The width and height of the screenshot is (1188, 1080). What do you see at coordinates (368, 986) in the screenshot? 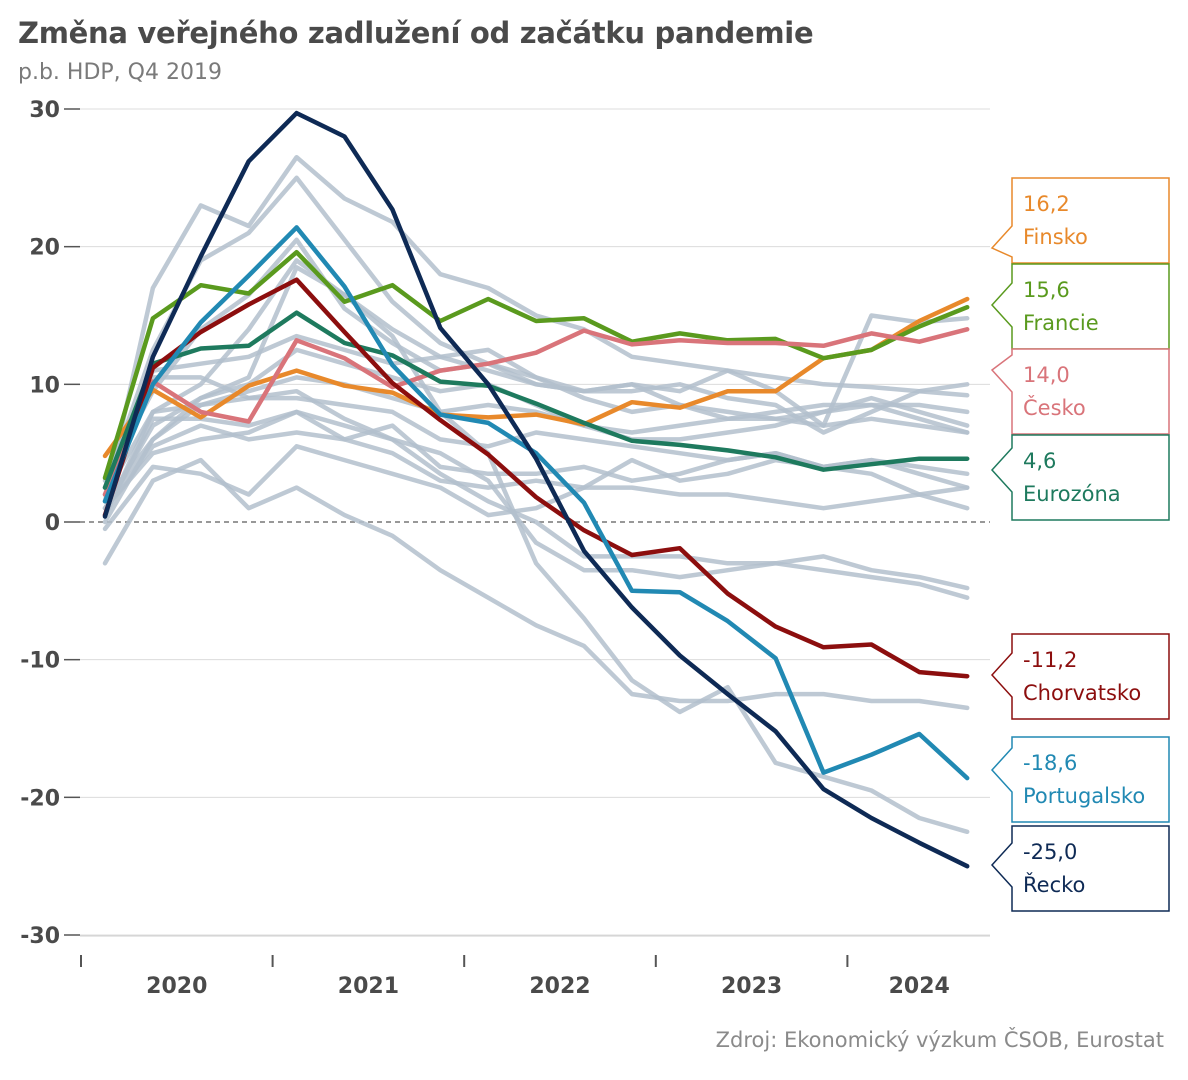
I see `x-tick-label: 2021` at bounding box center [368, 986].